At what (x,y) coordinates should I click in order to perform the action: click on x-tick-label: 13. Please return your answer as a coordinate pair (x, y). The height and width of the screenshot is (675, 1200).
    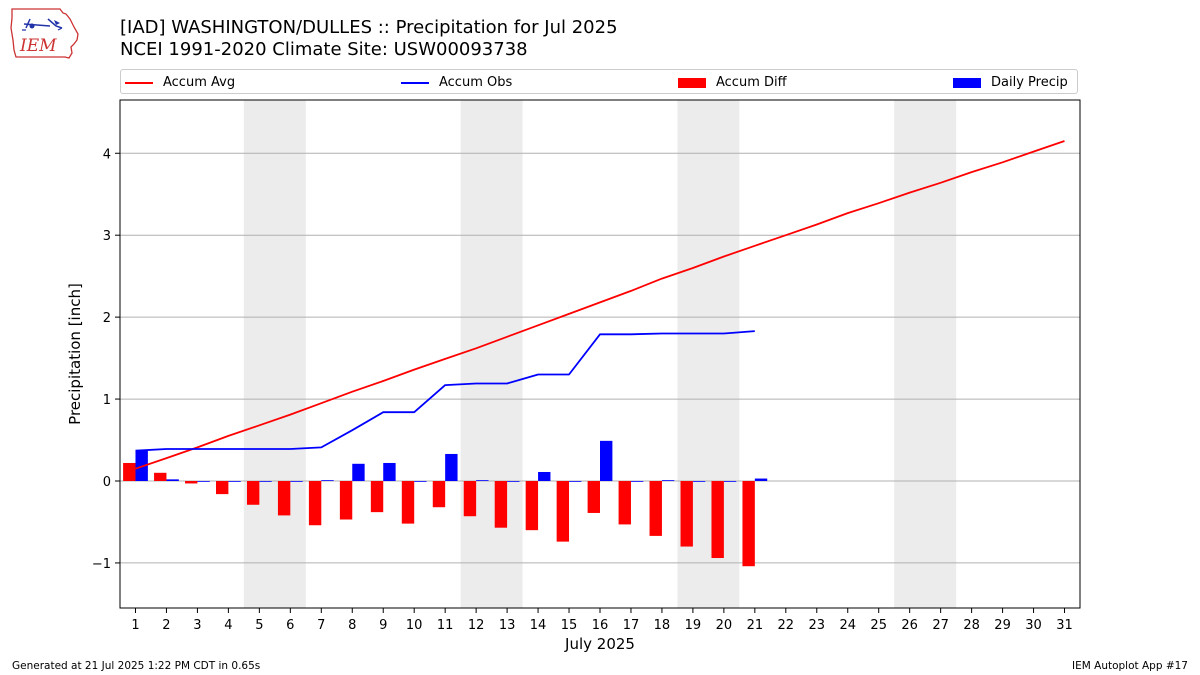
    Looking at the image, I should click on (507, 625).